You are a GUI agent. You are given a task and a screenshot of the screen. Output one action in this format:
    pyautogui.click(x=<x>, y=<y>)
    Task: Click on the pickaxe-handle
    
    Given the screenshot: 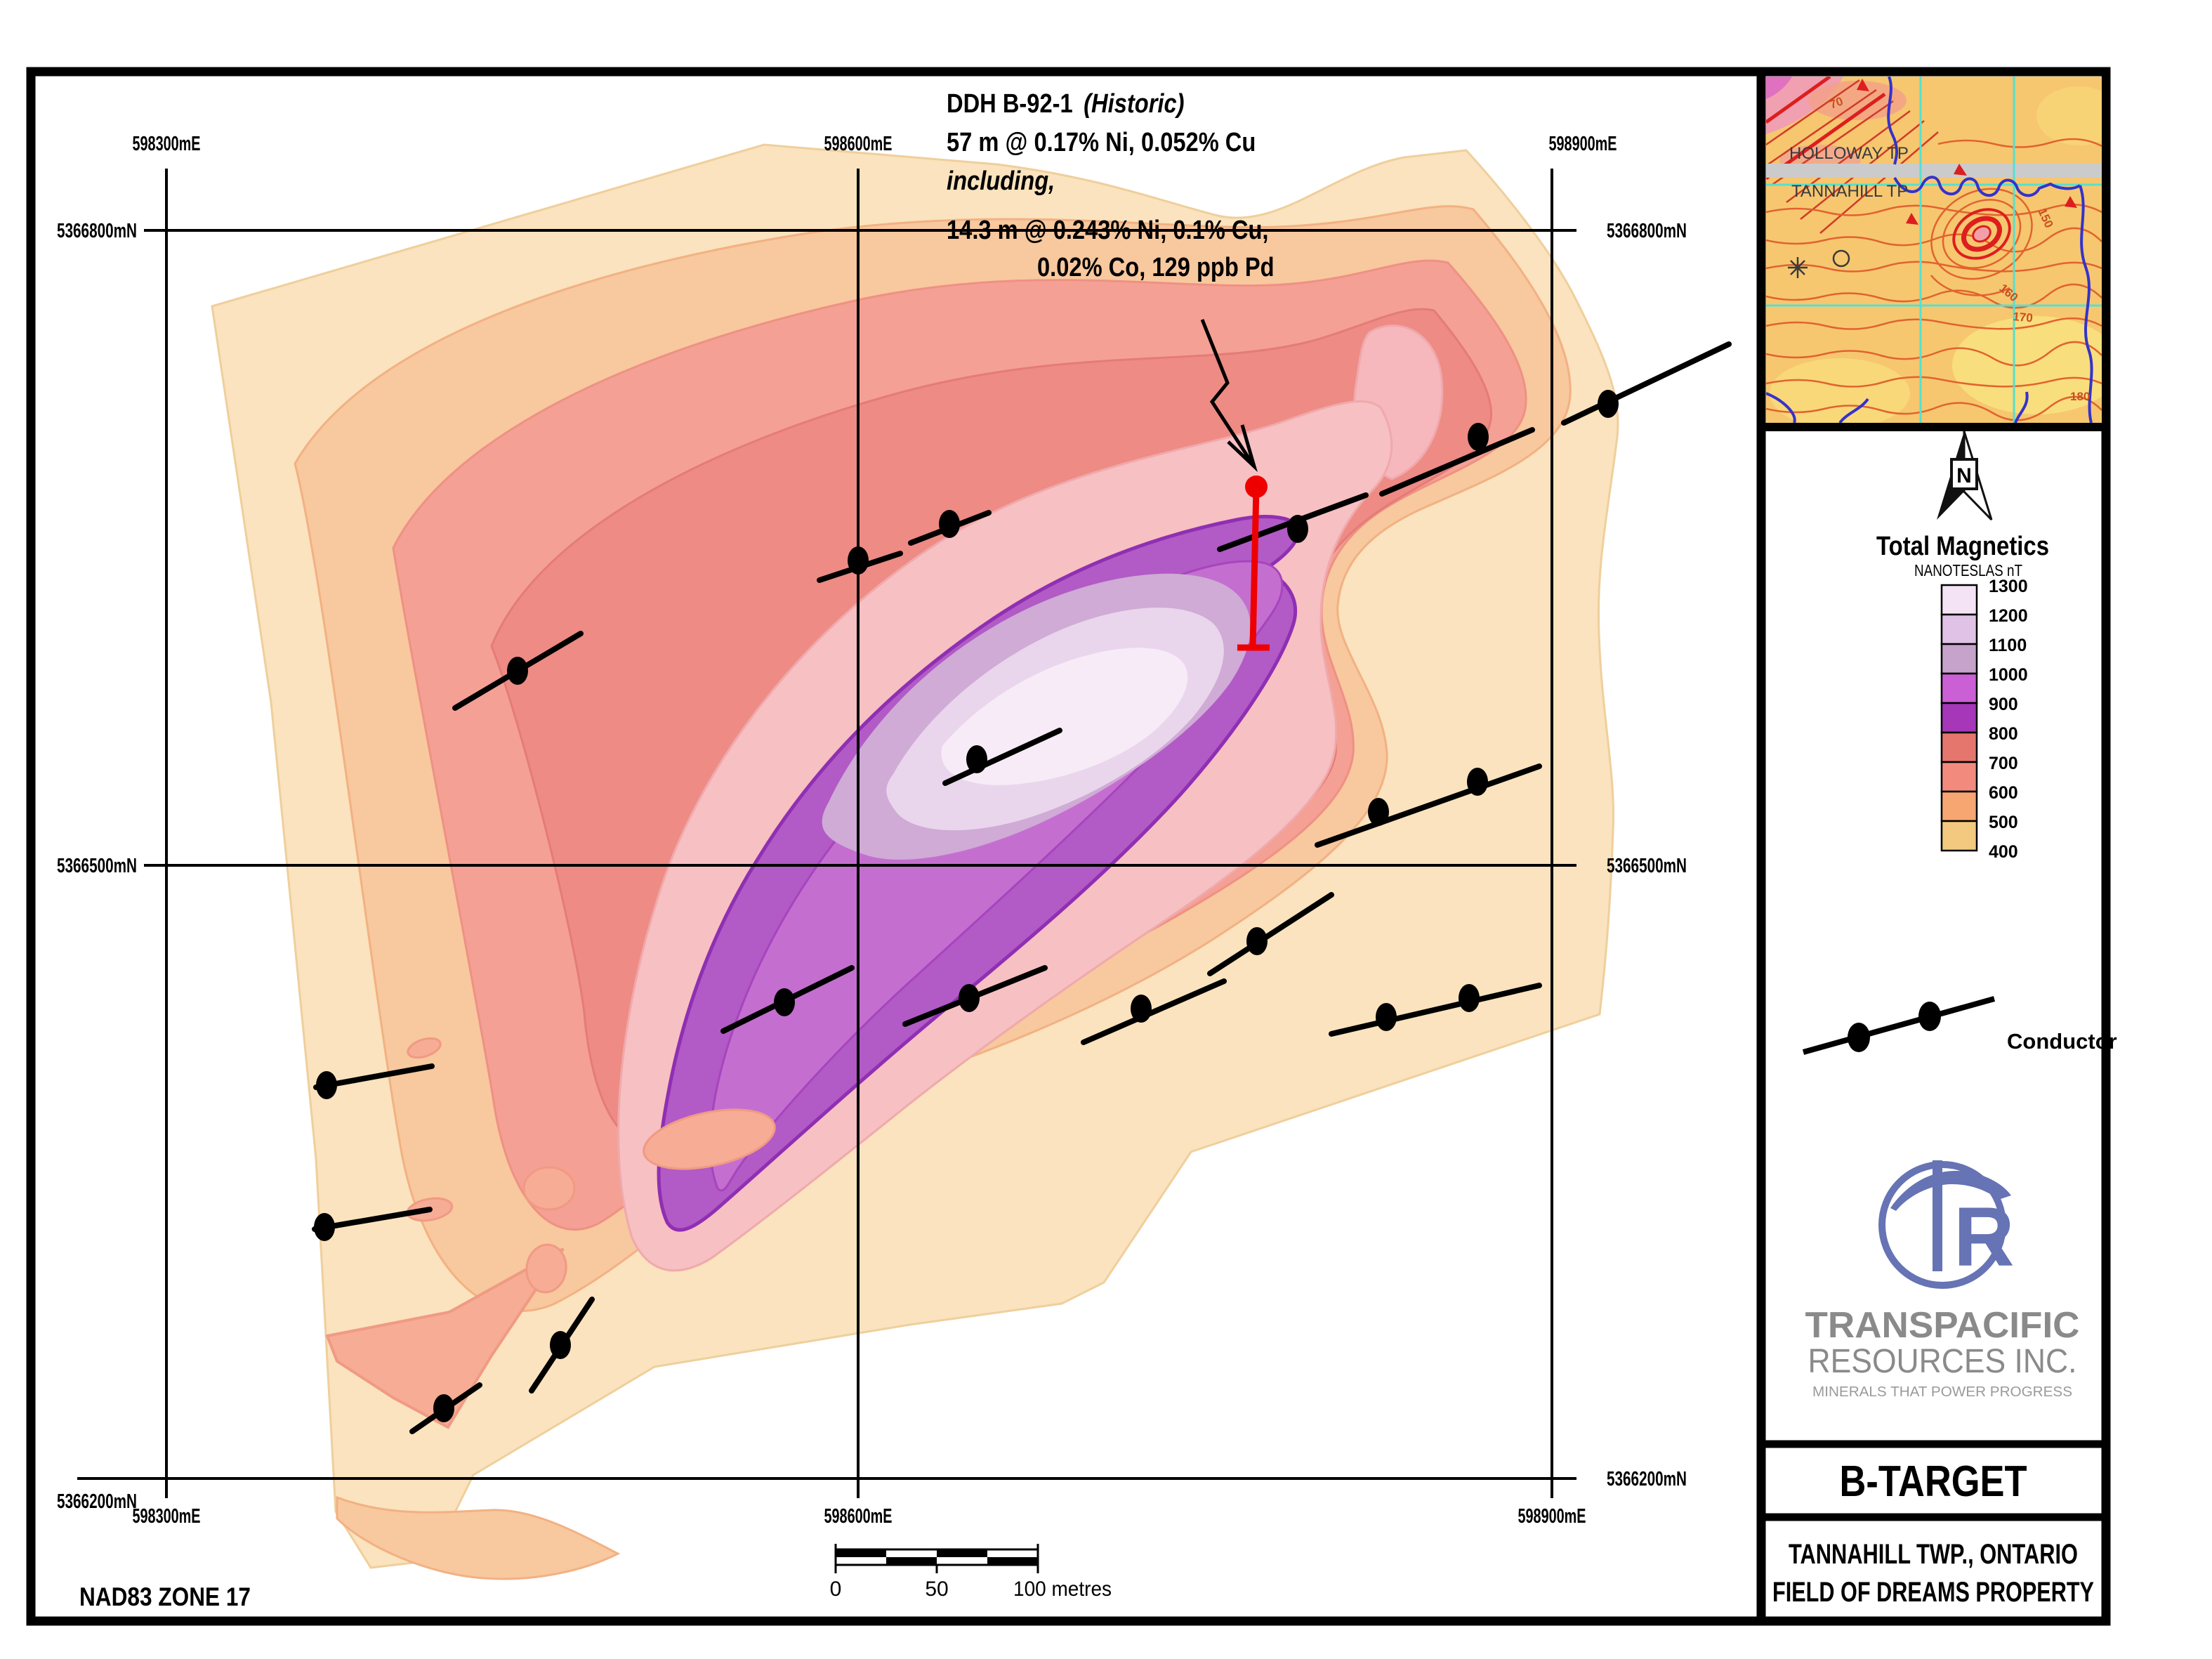 What is the action you would take?
    pyautogui.click(x=1937, y=1225)
    